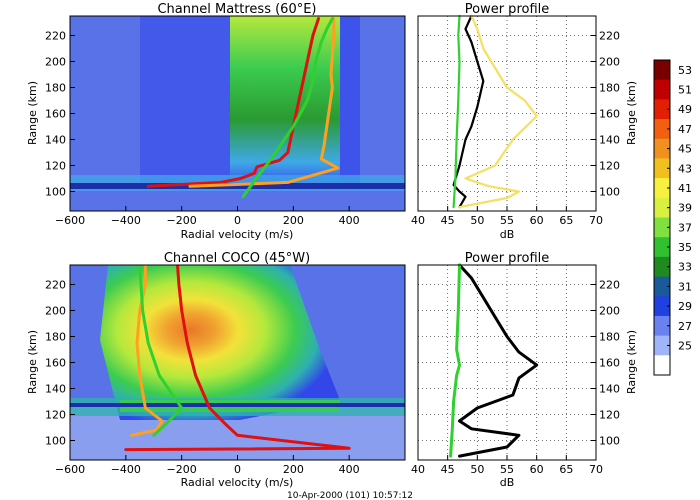 This screenshot has height=500, width=700. I want to click on colorbar-label: 25, so click(685, 345).